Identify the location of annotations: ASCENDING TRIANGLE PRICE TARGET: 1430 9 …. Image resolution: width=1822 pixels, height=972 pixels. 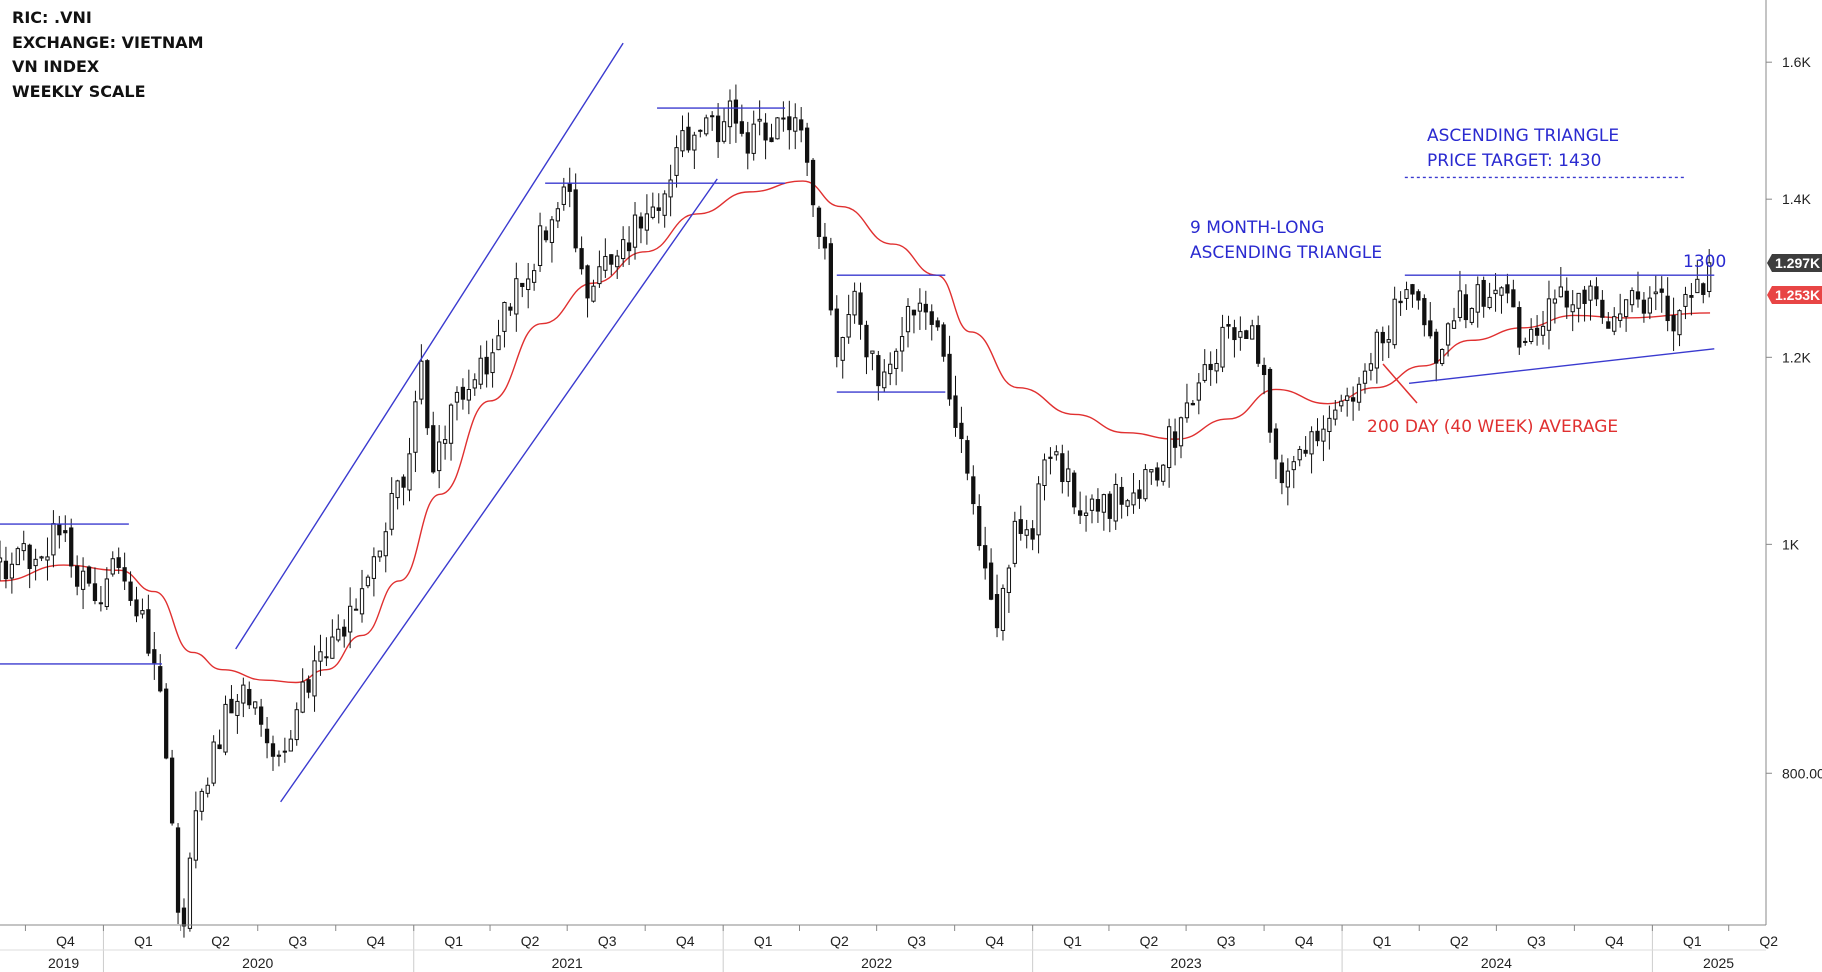
(1458, 281).